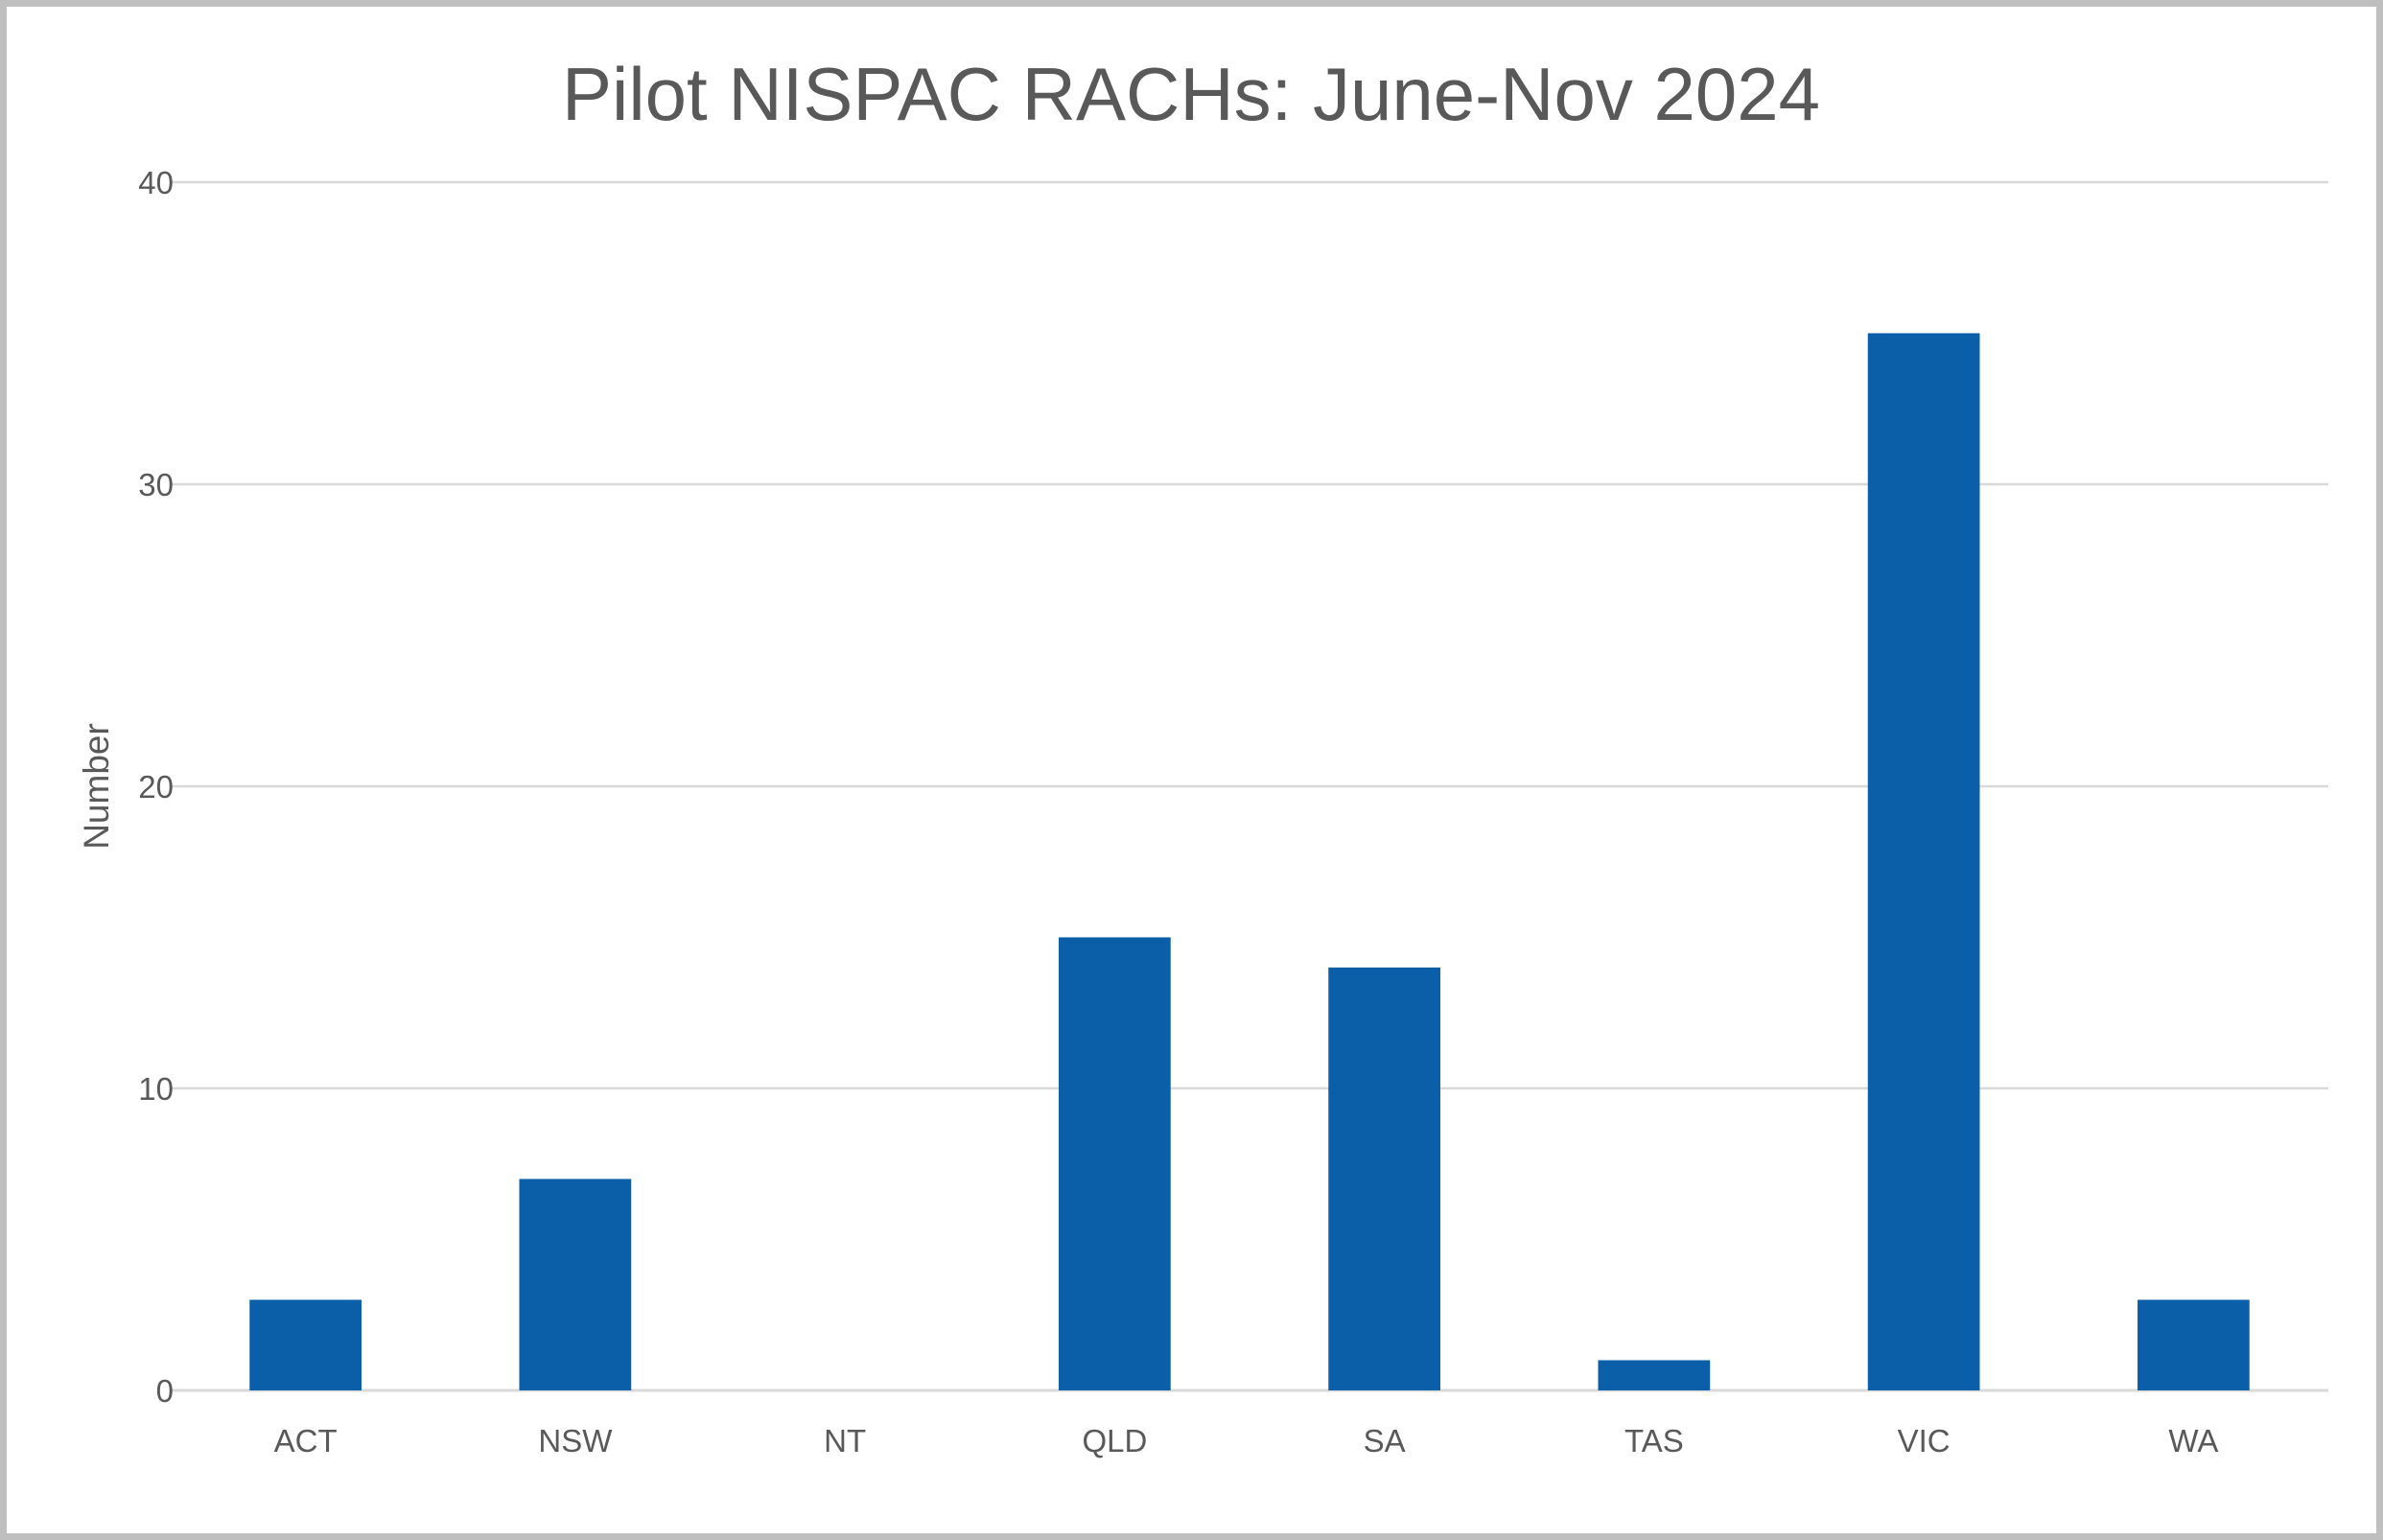  What do you see at coordinates (96, 786) in the screenshot?
I see `y-axis-title: Number` at bounding box center [96, 786].